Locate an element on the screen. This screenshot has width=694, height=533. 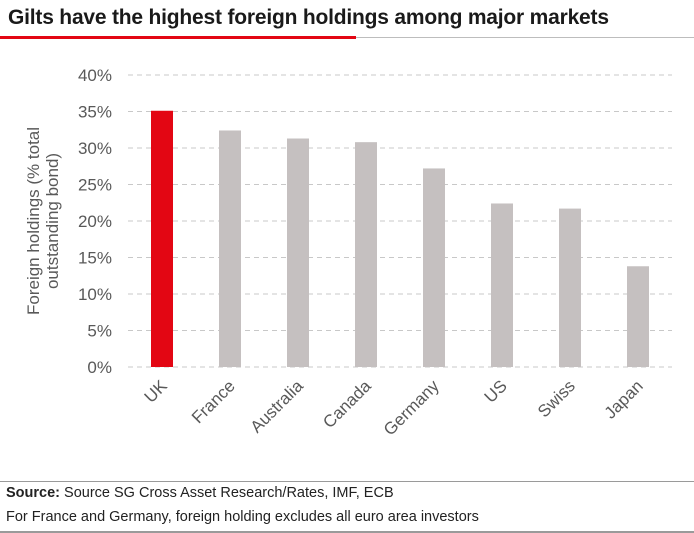
x-tick-label: France is located at coordinates (213, 401).